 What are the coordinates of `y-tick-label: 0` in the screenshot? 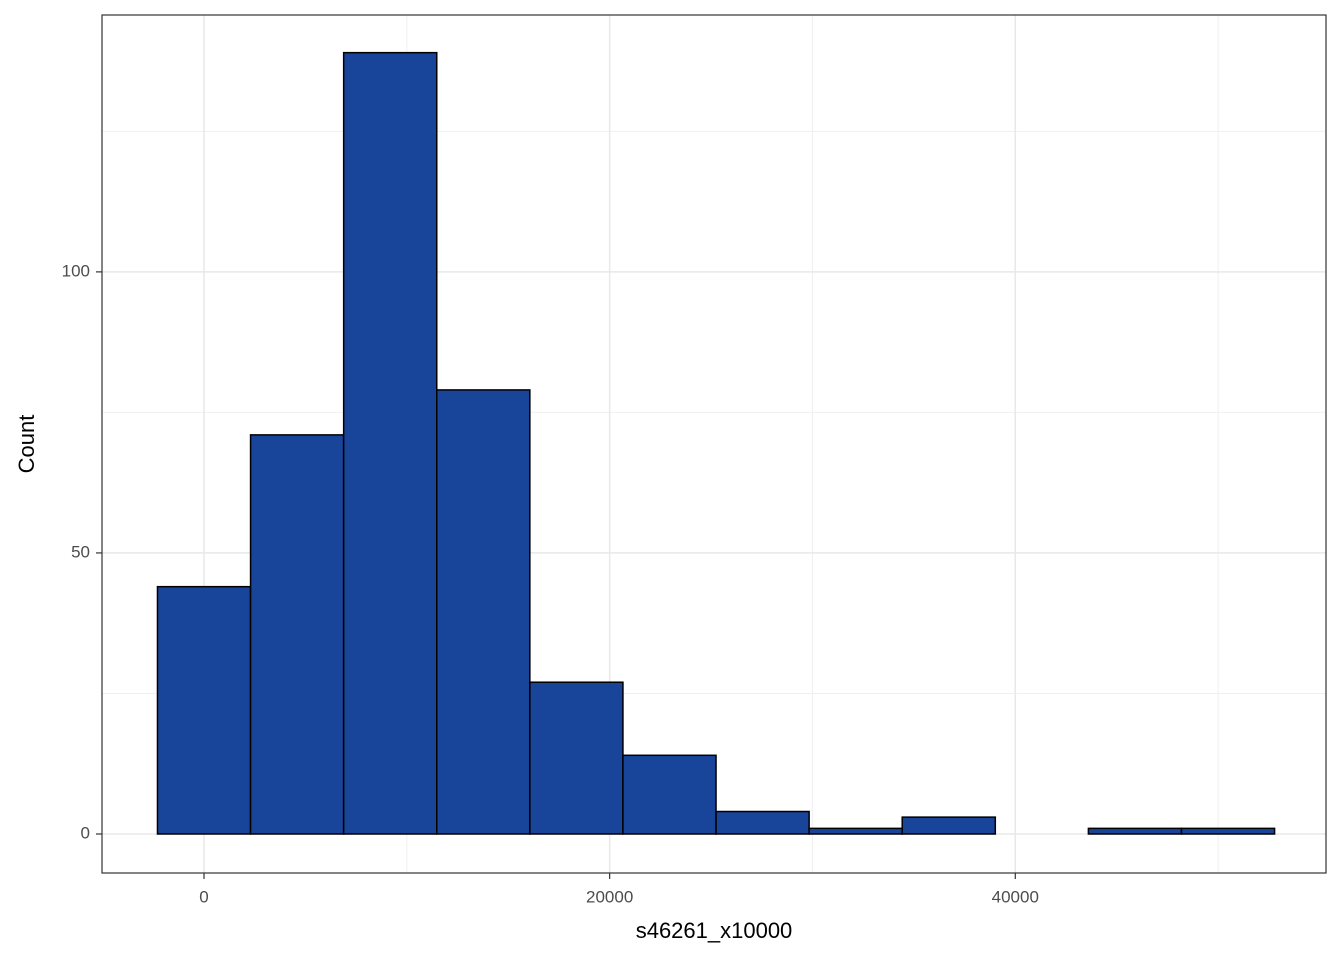 It's located at (85, 832).